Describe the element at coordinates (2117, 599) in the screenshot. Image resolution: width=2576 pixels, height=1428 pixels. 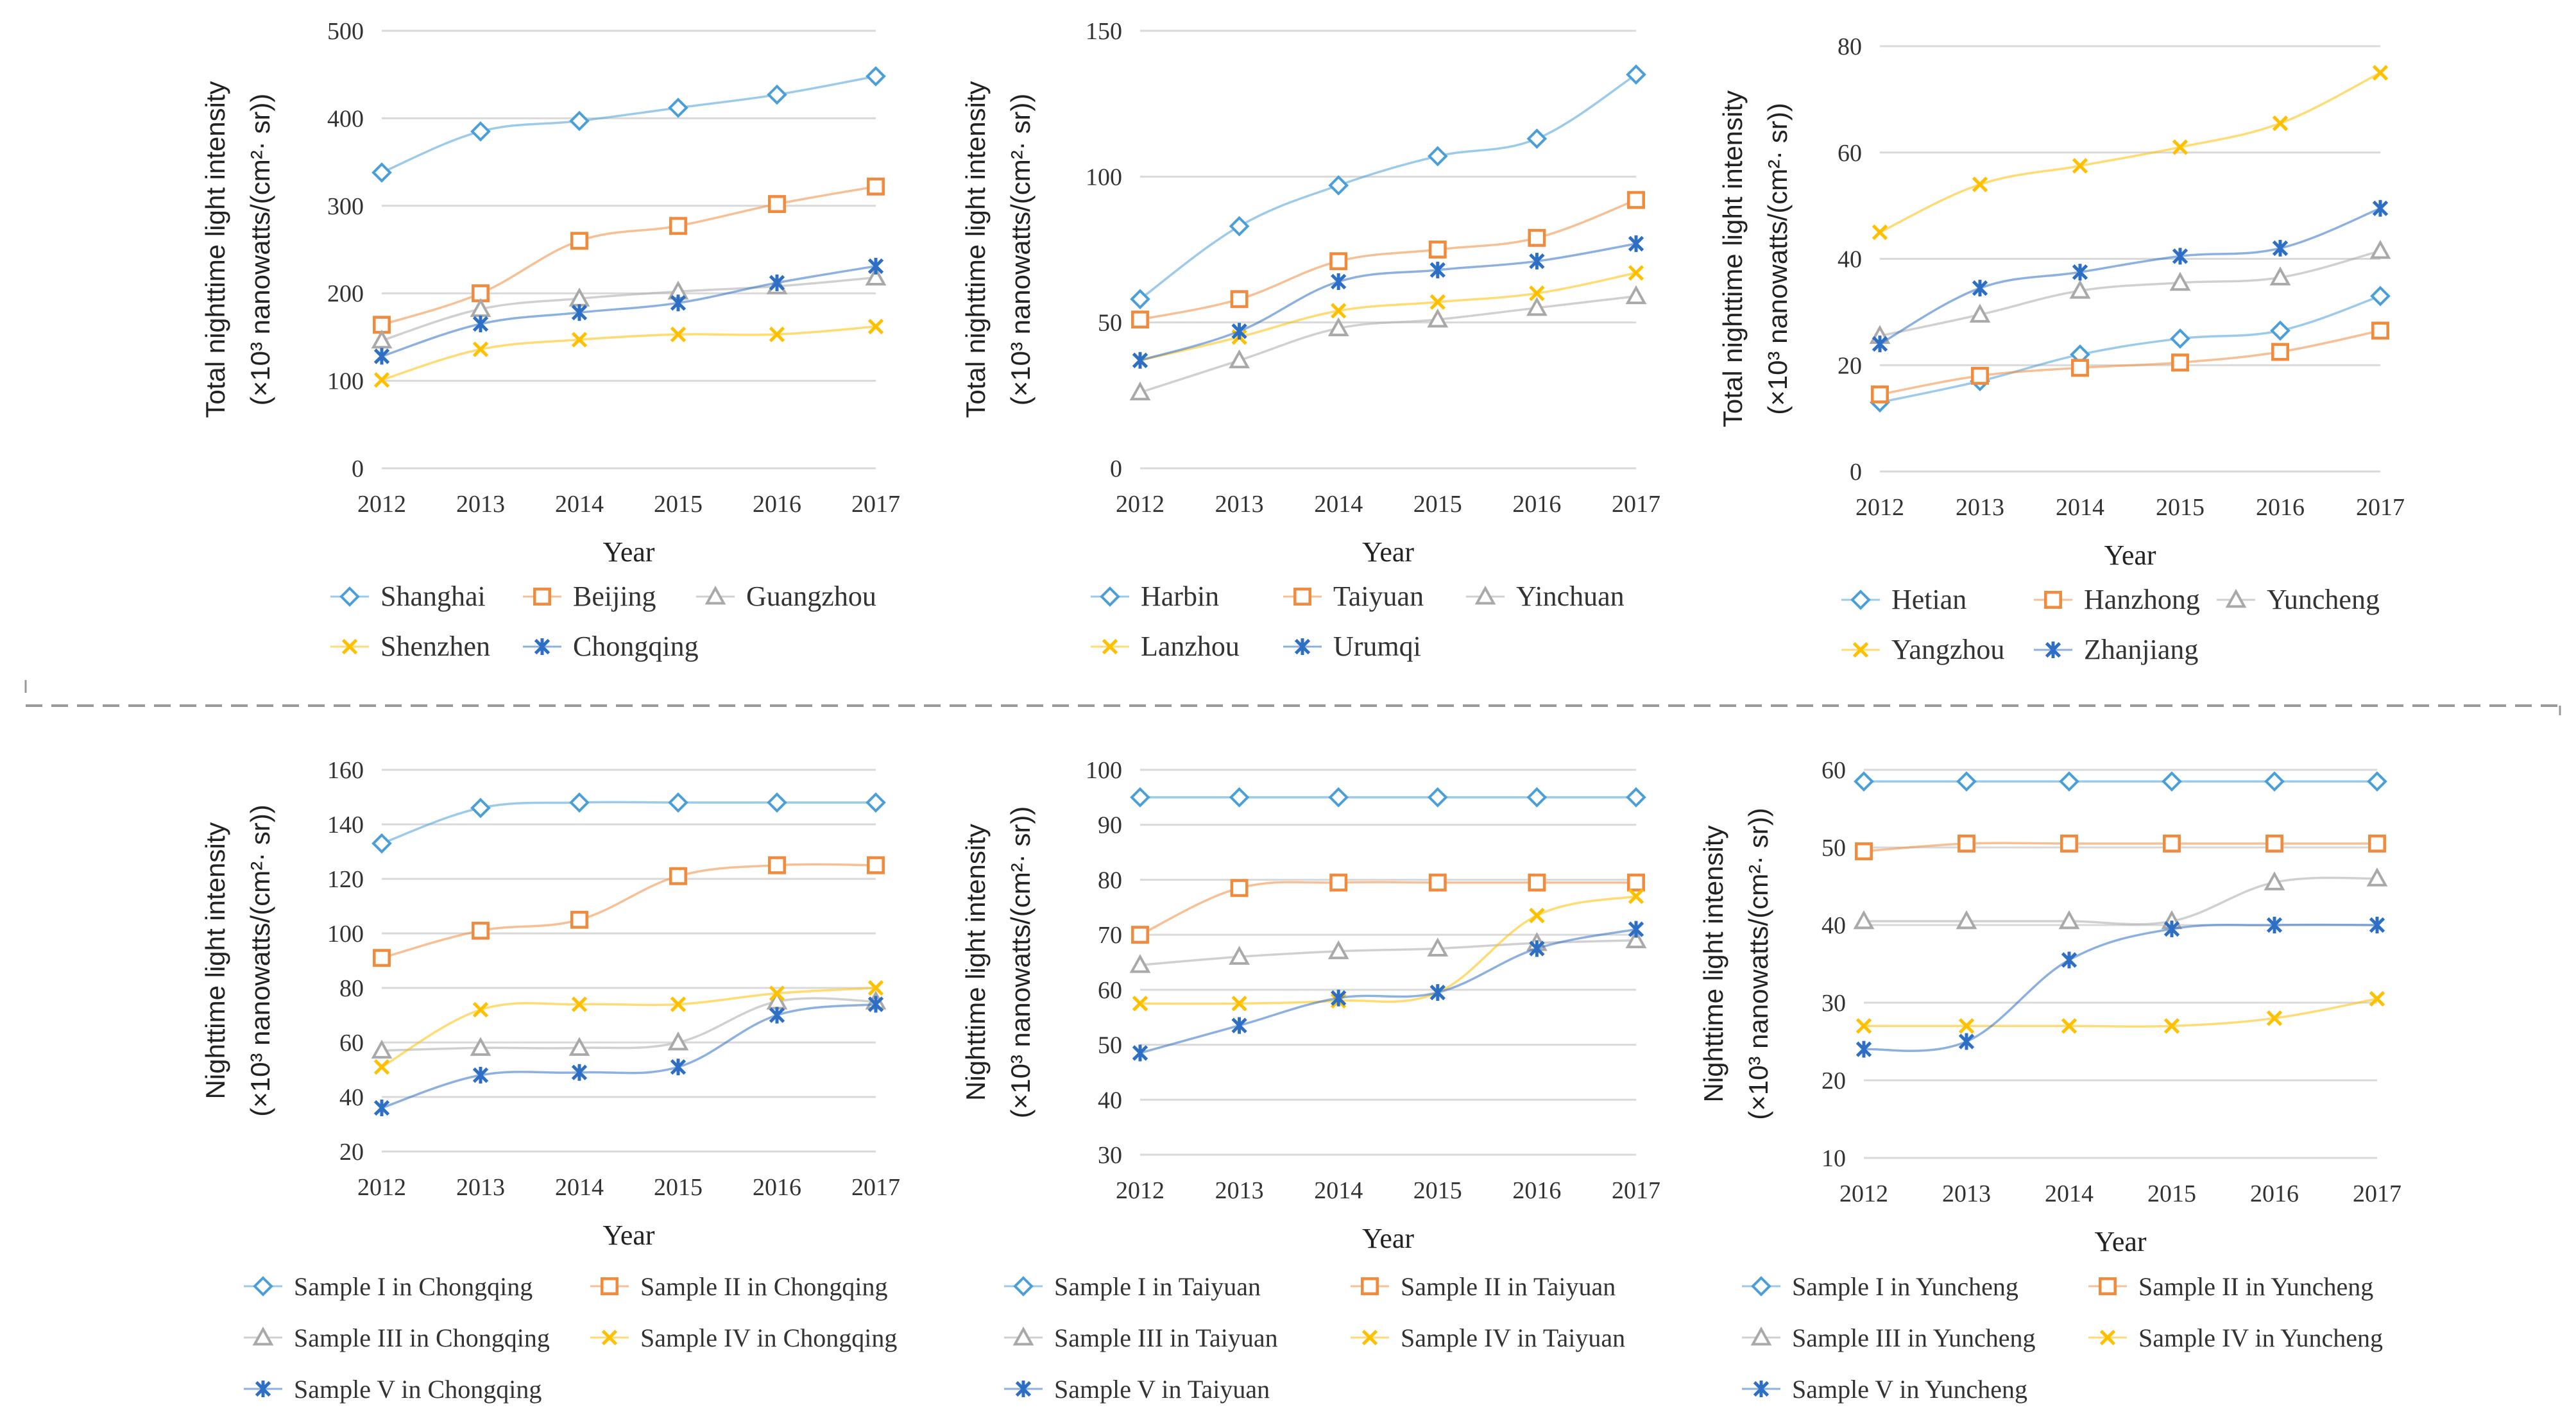
I see `legend-entry: Hanzhong` at that location.